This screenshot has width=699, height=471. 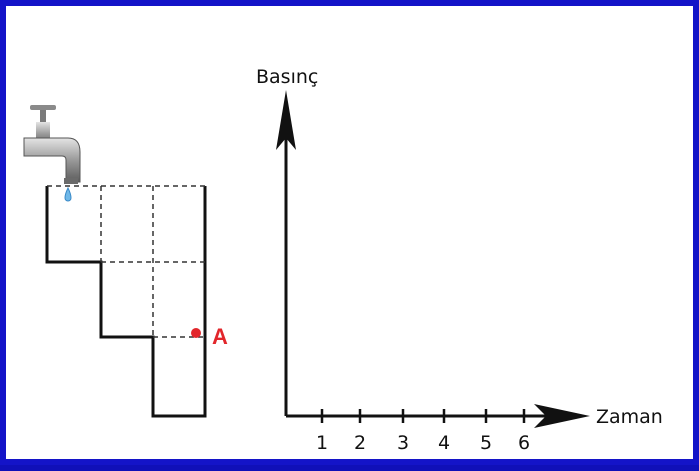 What do you see at coordinates (360, 443) in the screenshot?
I see `tick-label-2: 2` at bounding box center [360, 443].